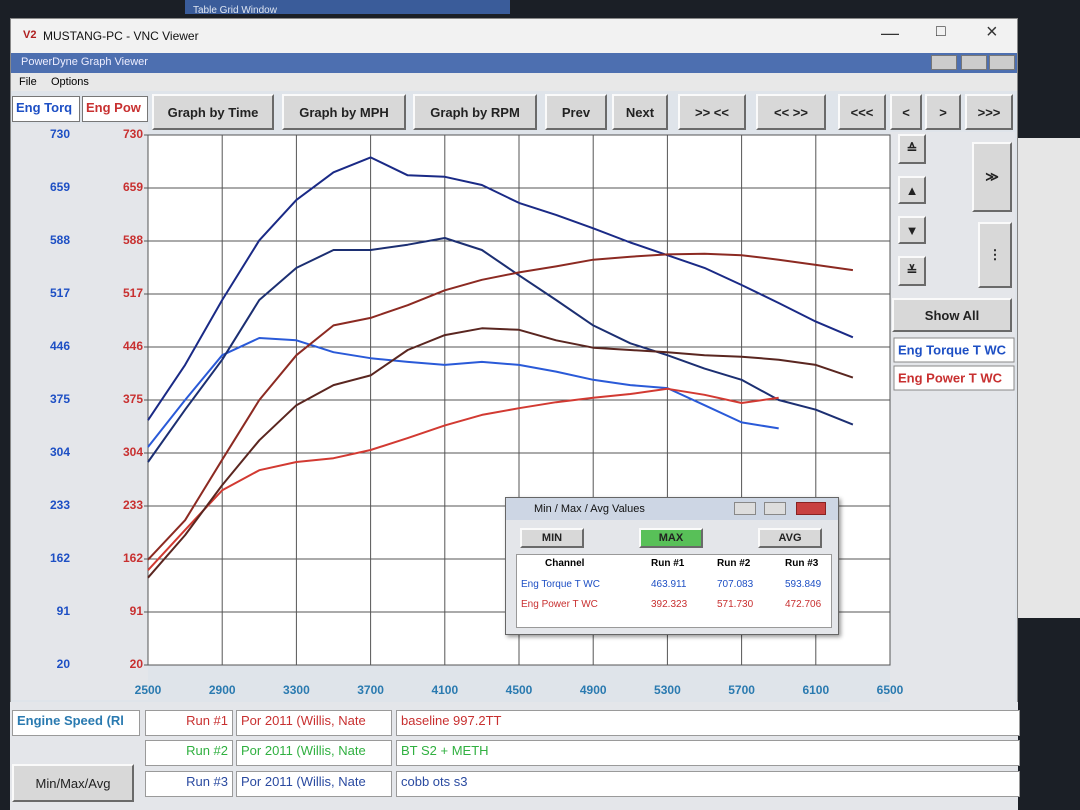  What do you see at coordinates (137, 611) in the screenshot?
I see `y2-tick-label: 91` at bounding box center [137, 611].